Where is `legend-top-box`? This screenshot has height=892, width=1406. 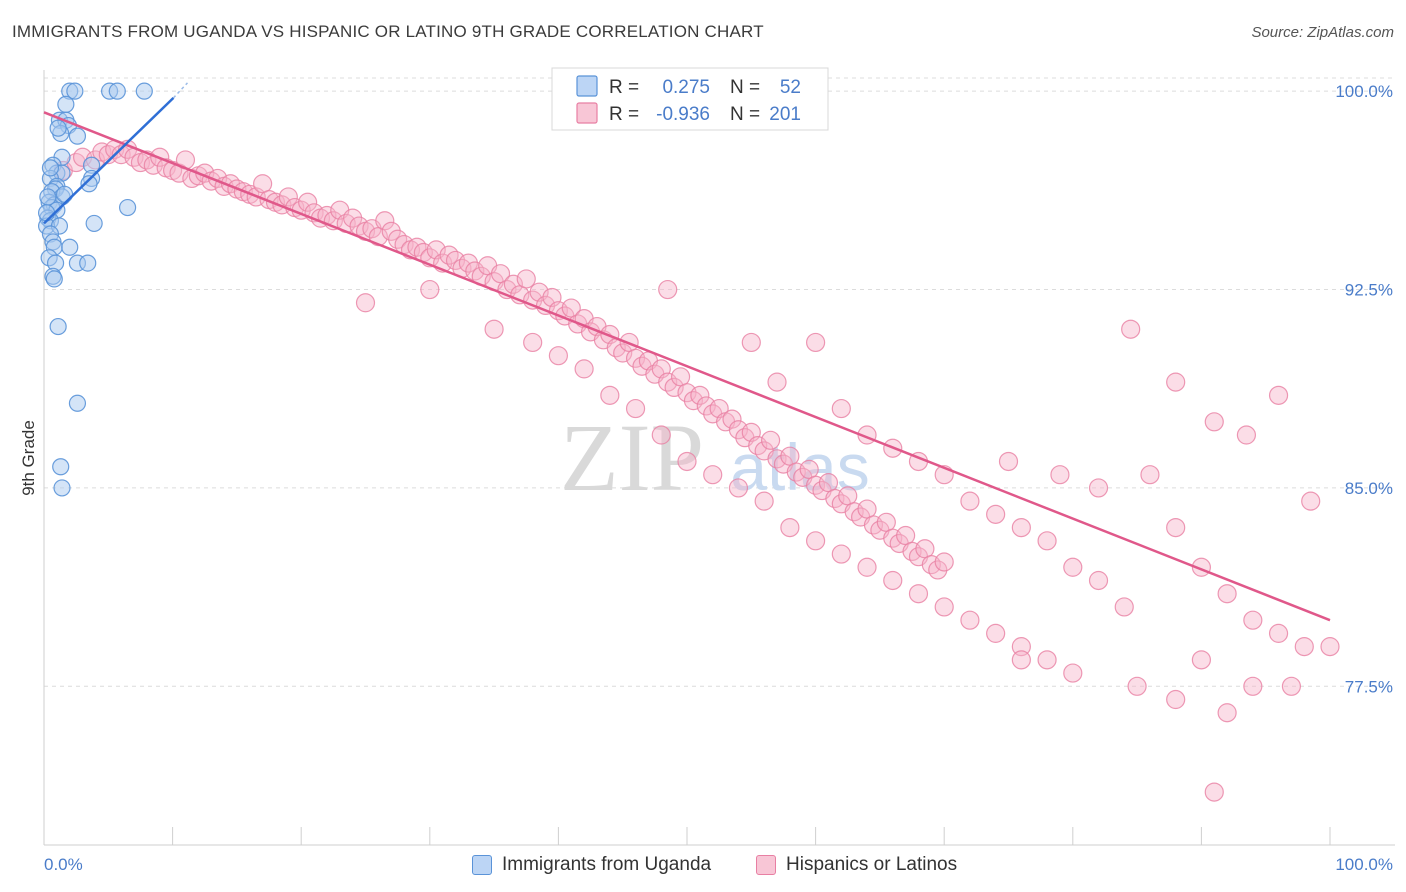 legend-top-box is located at coordinates (690, 99).